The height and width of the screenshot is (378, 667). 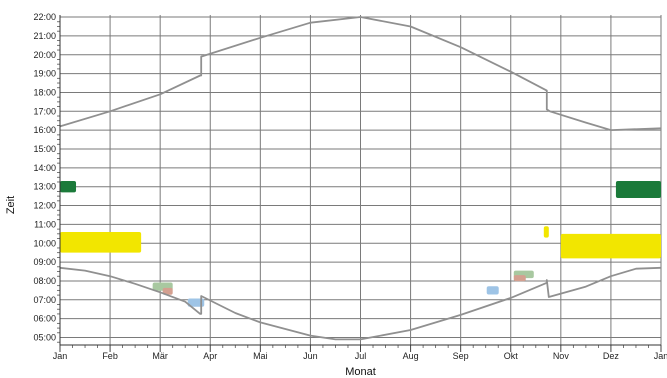 I want to click on x-tick-label: Feb, so click(x=110, y=356).